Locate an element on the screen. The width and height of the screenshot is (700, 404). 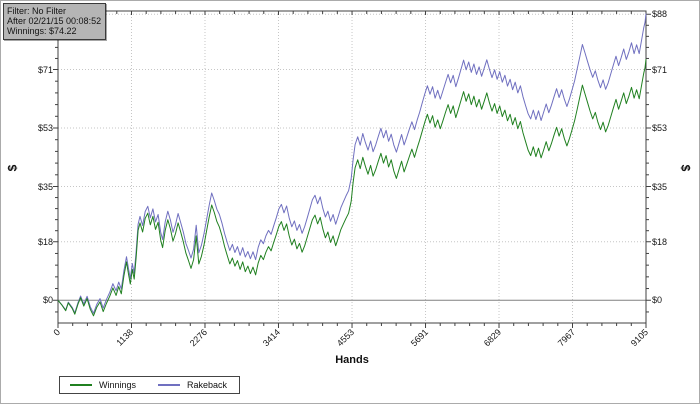
y-tick-label-left: $71 is located at coordinates (45, 69).